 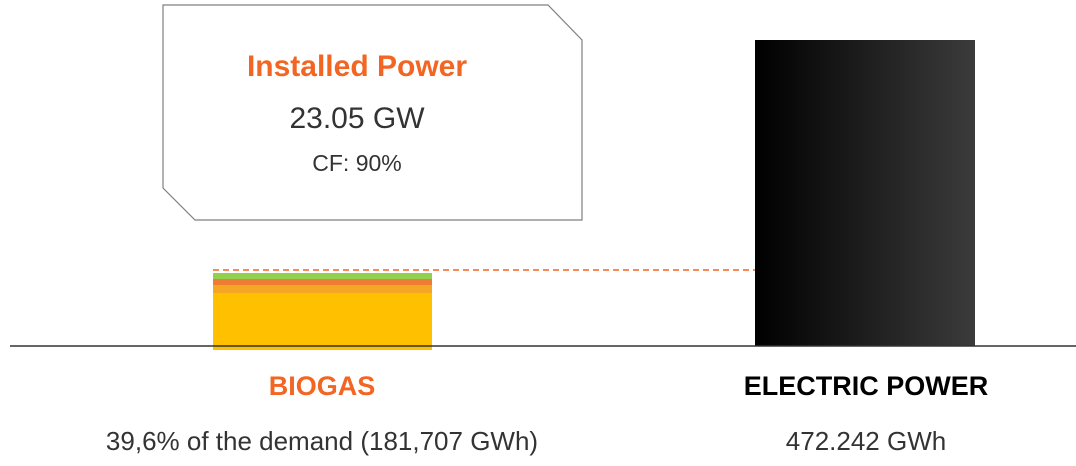 What do you see at coordinates (866, 441) in the screenshot?
I see `right-caption: 472.242 GWh` at bounding box center [866, 441].